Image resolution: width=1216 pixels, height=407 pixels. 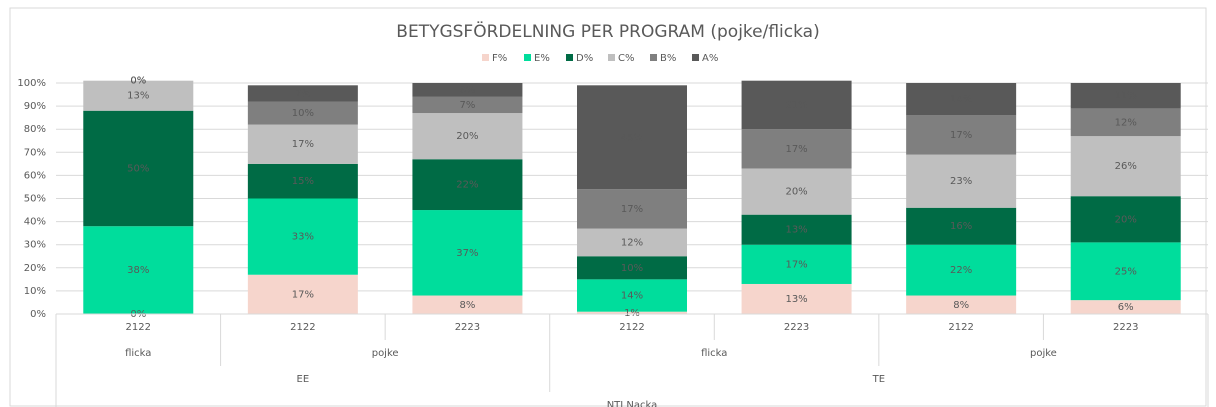 I want to click on legend-label: C%, so click(x=626, y=58).